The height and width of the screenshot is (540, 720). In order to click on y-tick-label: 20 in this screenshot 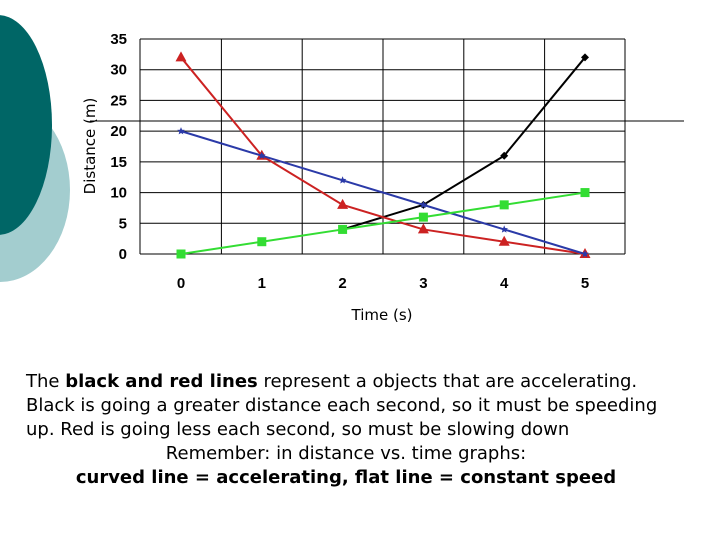, I will do `click(118, 131)`.